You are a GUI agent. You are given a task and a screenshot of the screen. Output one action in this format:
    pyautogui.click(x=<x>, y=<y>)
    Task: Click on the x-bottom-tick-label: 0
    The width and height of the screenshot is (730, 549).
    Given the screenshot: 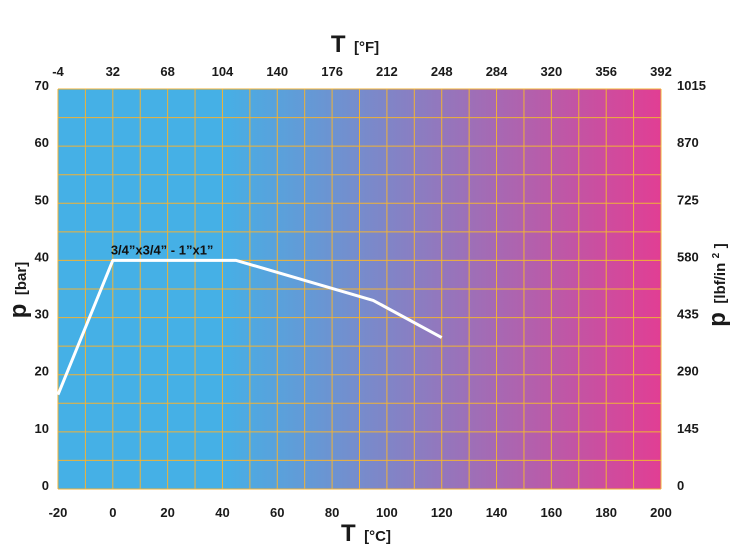 What is the action you would take?
    pyautogui.click(x=112, y=512)
    